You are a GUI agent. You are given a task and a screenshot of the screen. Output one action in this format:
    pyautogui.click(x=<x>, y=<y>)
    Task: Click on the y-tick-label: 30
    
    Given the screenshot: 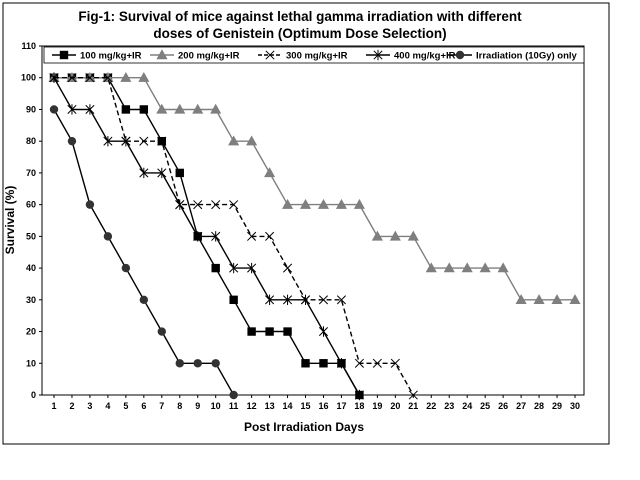 What is the action you would take?
    pyautogui.click(x=31, y=300)
    